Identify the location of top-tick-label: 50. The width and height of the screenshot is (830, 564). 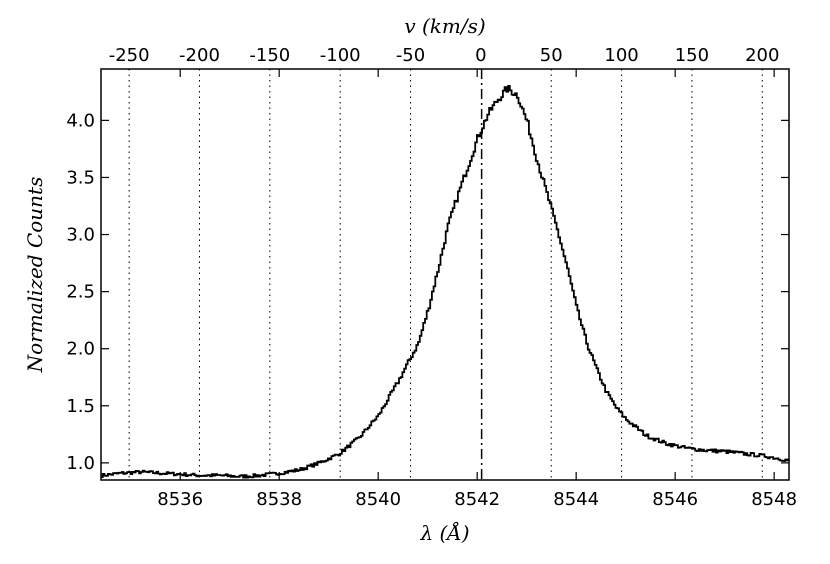
(551, 55).